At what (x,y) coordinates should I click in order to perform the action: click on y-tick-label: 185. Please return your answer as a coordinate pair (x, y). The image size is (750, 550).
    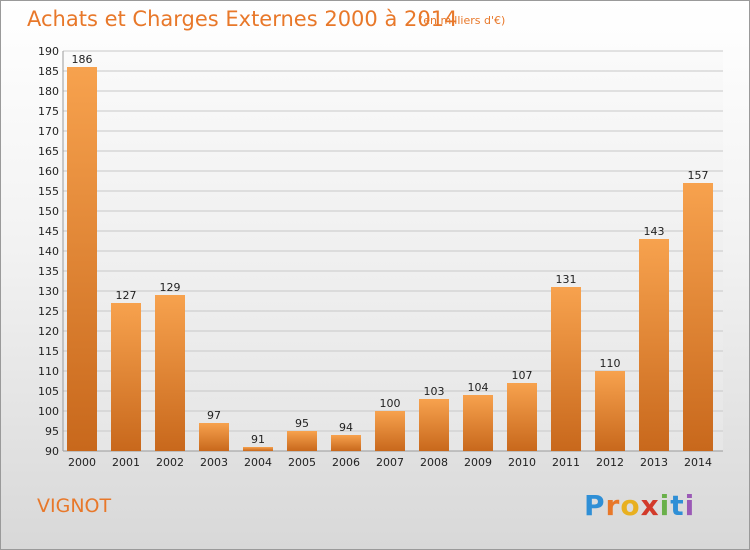
    Looking at the image, I should click on (48, 71).